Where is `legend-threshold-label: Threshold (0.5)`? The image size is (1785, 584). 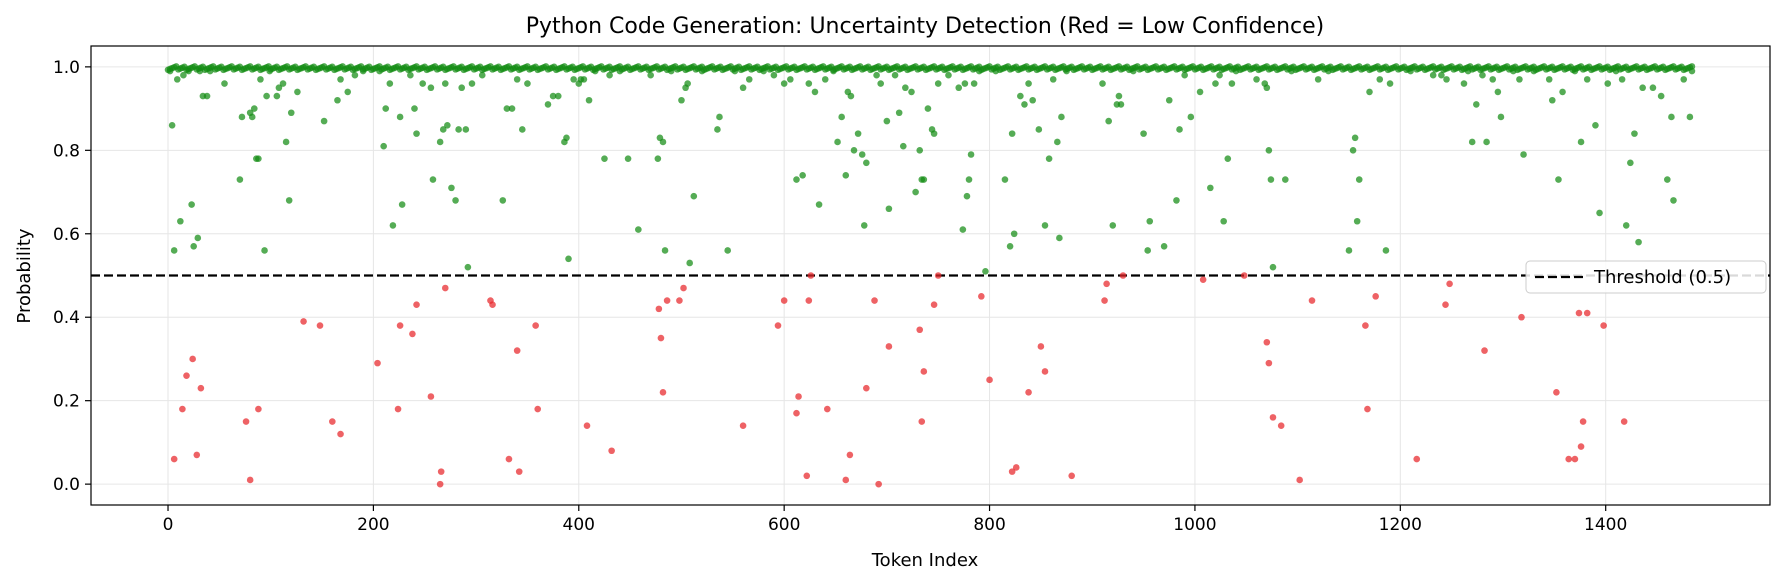 legend-threshold-label: Threshold (0.5) is located at coordinates (1662, 277).